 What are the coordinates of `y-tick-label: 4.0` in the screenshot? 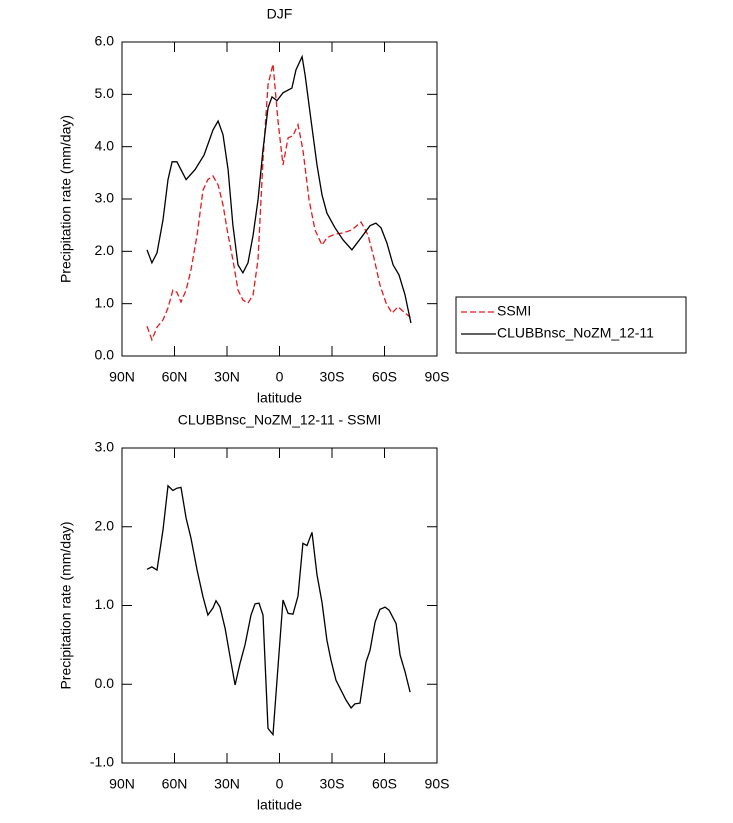 It's located at (105, 145).